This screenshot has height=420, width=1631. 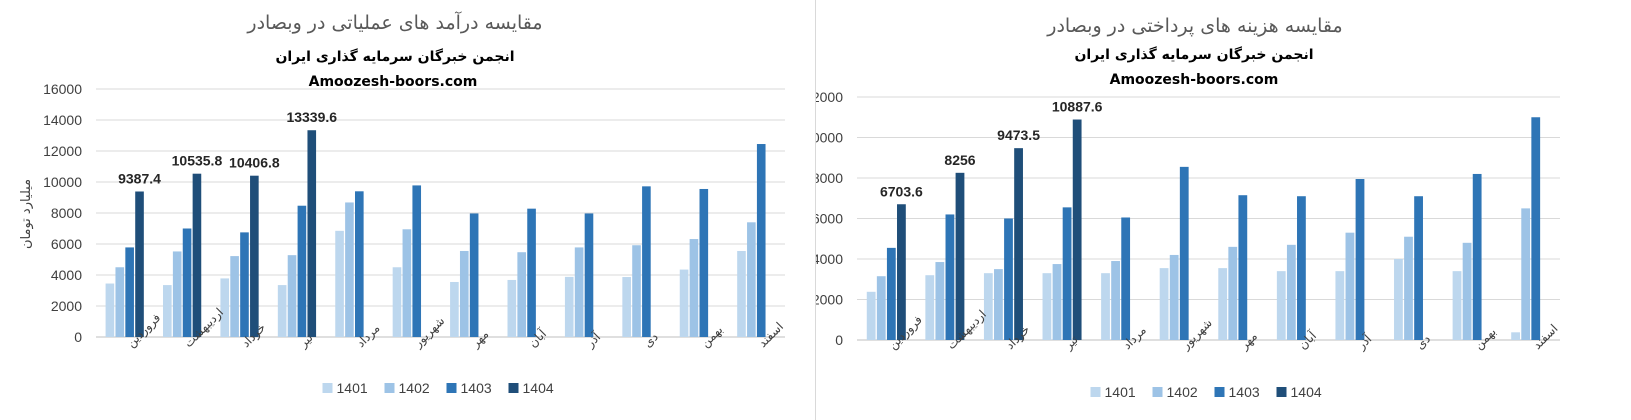 I want to click on y-tick-label: 16000, so click(x=62, y=89).